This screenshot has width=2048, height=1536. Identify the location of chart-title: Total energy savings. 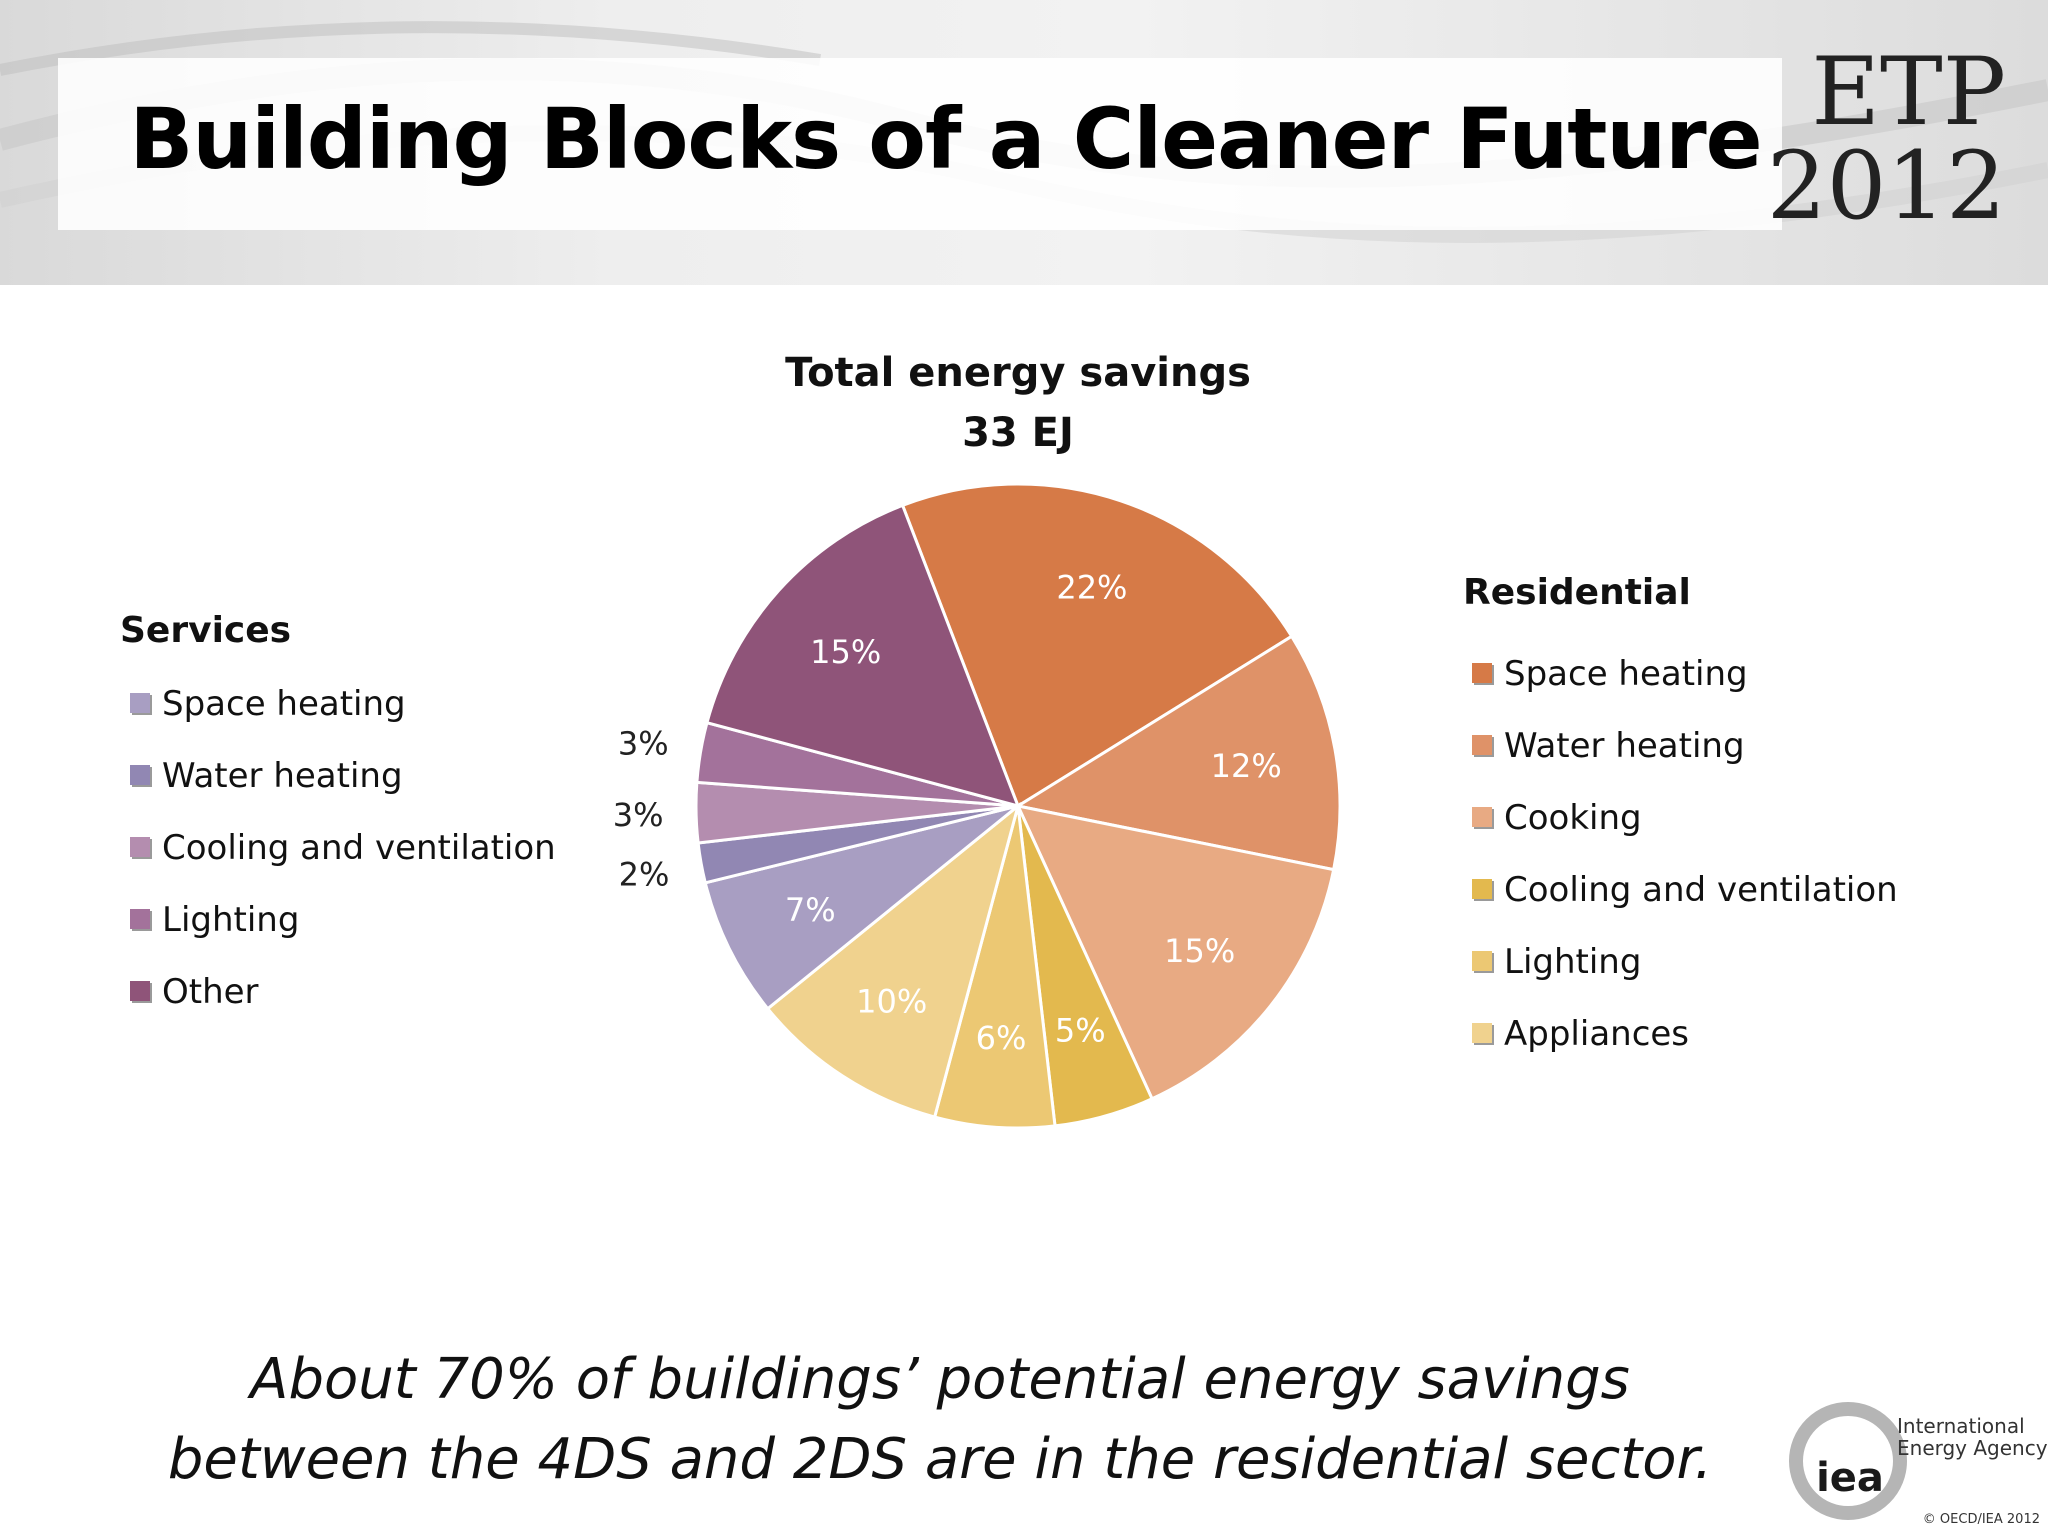
(1018, 373).